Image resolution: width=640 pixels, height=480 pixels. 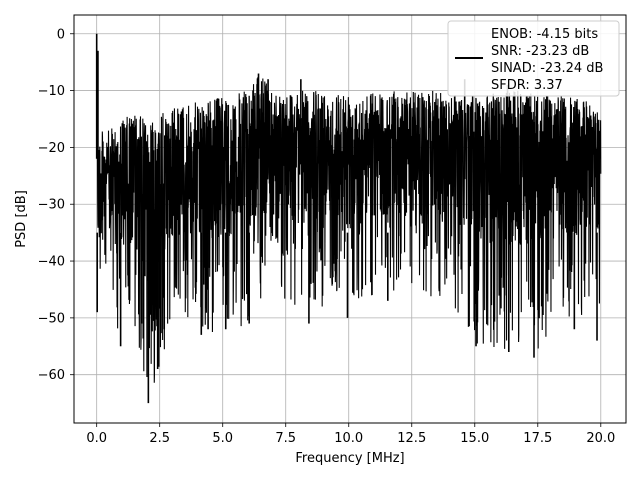 What do you see at coordinates (537, 438) in the screenshot?
I see `x-tick-label: 17.5` at bounding box center [537, 438].